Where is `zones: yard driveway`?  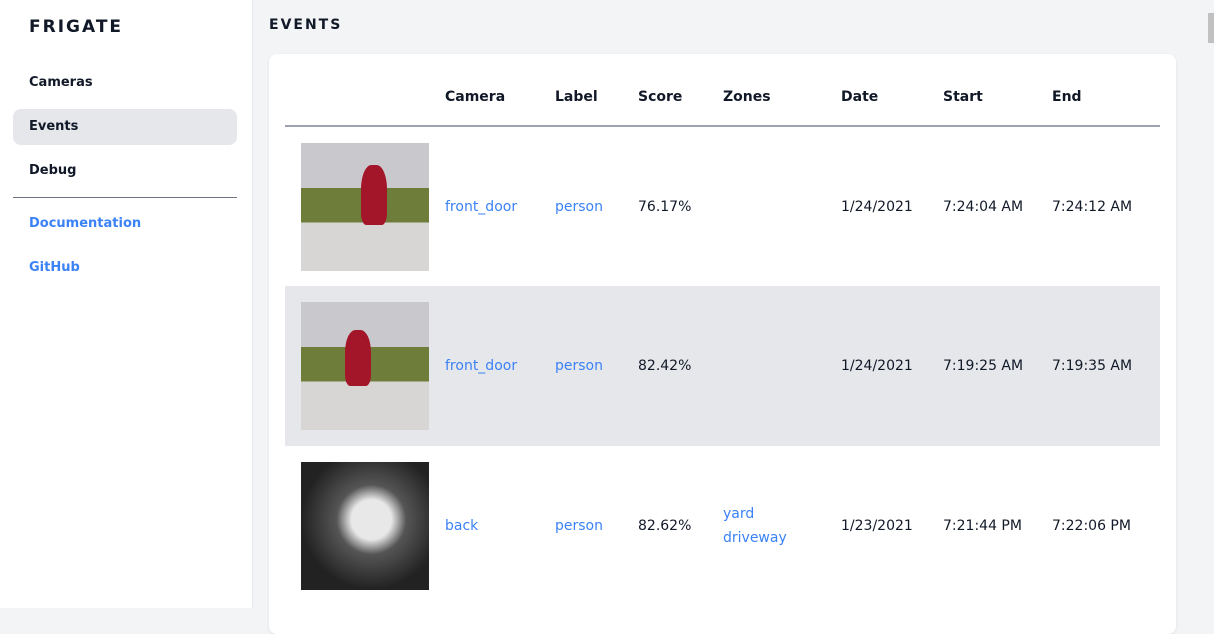
zones: yard driveway is located at coordinates (782, 526).